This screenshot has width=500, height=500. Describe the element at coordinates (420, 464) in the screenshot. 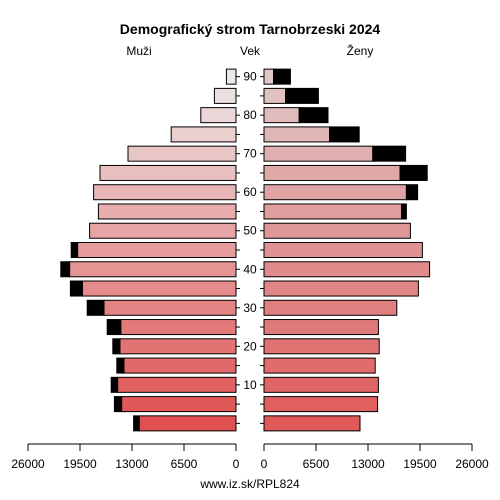

I see `x-tick-label-right: 19500` at that location.